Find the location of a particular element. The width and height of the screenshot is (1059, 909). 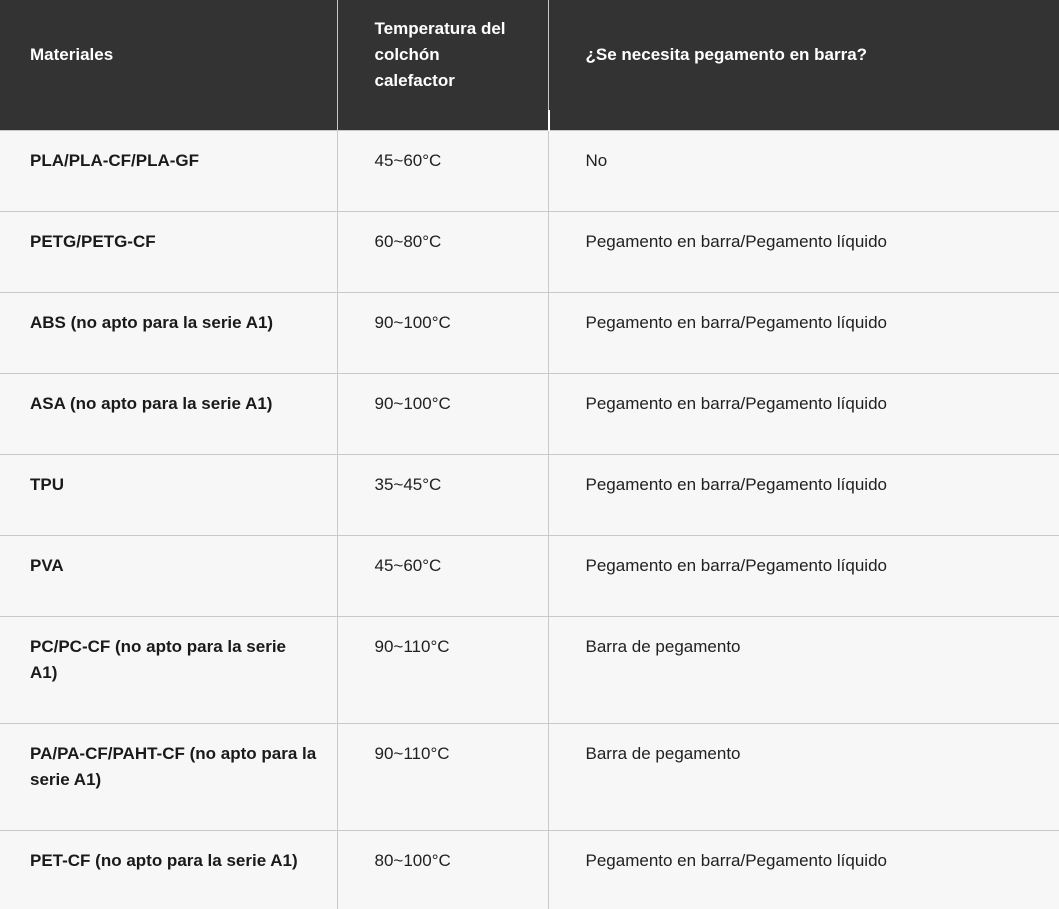

header-glue-needed: ¿Se necesita pegamento en barra? is located at coordinates (803, 65).